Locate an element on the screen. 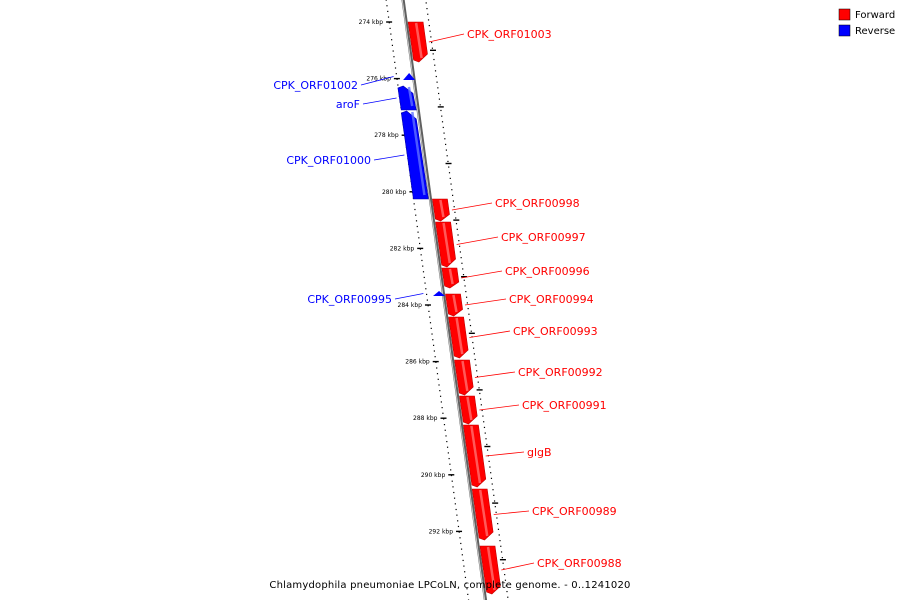 Image resolution: width=900 pixels, height=600 pixels. genome-backbone is located at coordinates (444, 300).